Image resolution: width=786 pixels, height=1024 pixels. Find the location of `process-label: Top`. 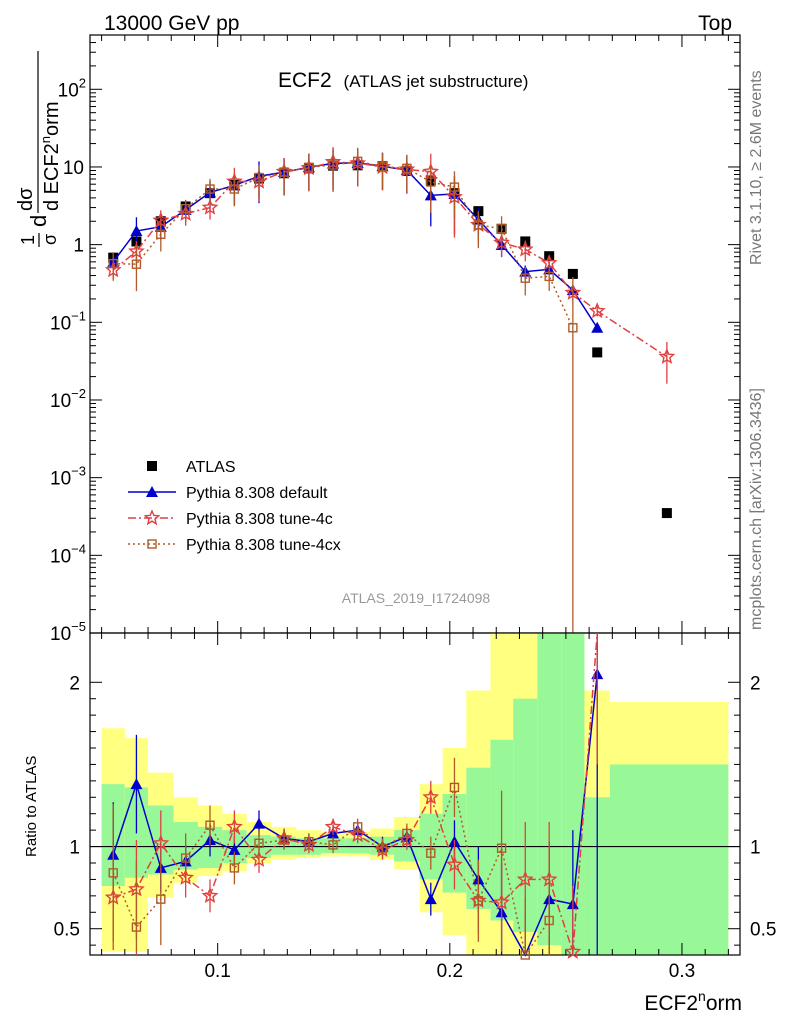

process-label: Top is located at coordinates (715, 23).